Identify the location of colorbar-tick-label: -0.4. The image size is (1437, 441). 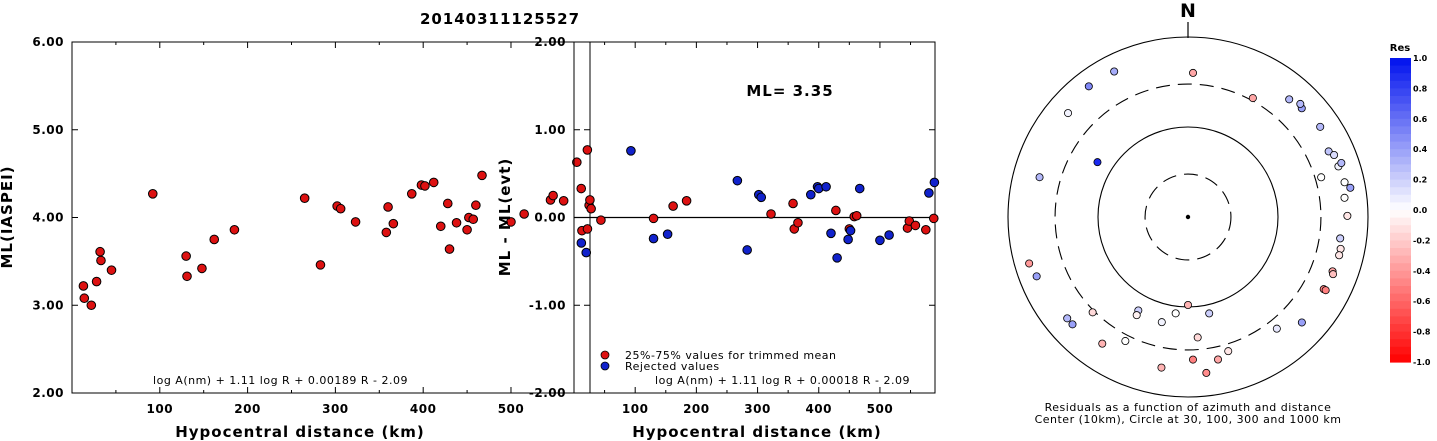
(1422, 271).